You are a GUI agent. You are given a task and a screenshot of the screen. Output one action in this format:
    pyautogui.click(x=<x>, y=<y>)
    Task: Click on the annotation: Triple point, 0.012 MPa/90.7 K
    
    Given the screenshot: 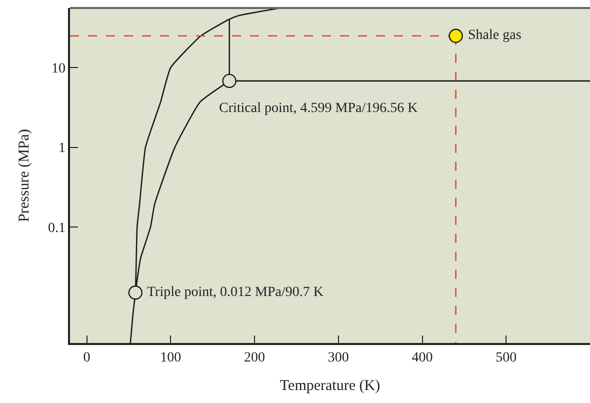 What is the action you would take?
    pyautogui.click(x=235, y=292)
    